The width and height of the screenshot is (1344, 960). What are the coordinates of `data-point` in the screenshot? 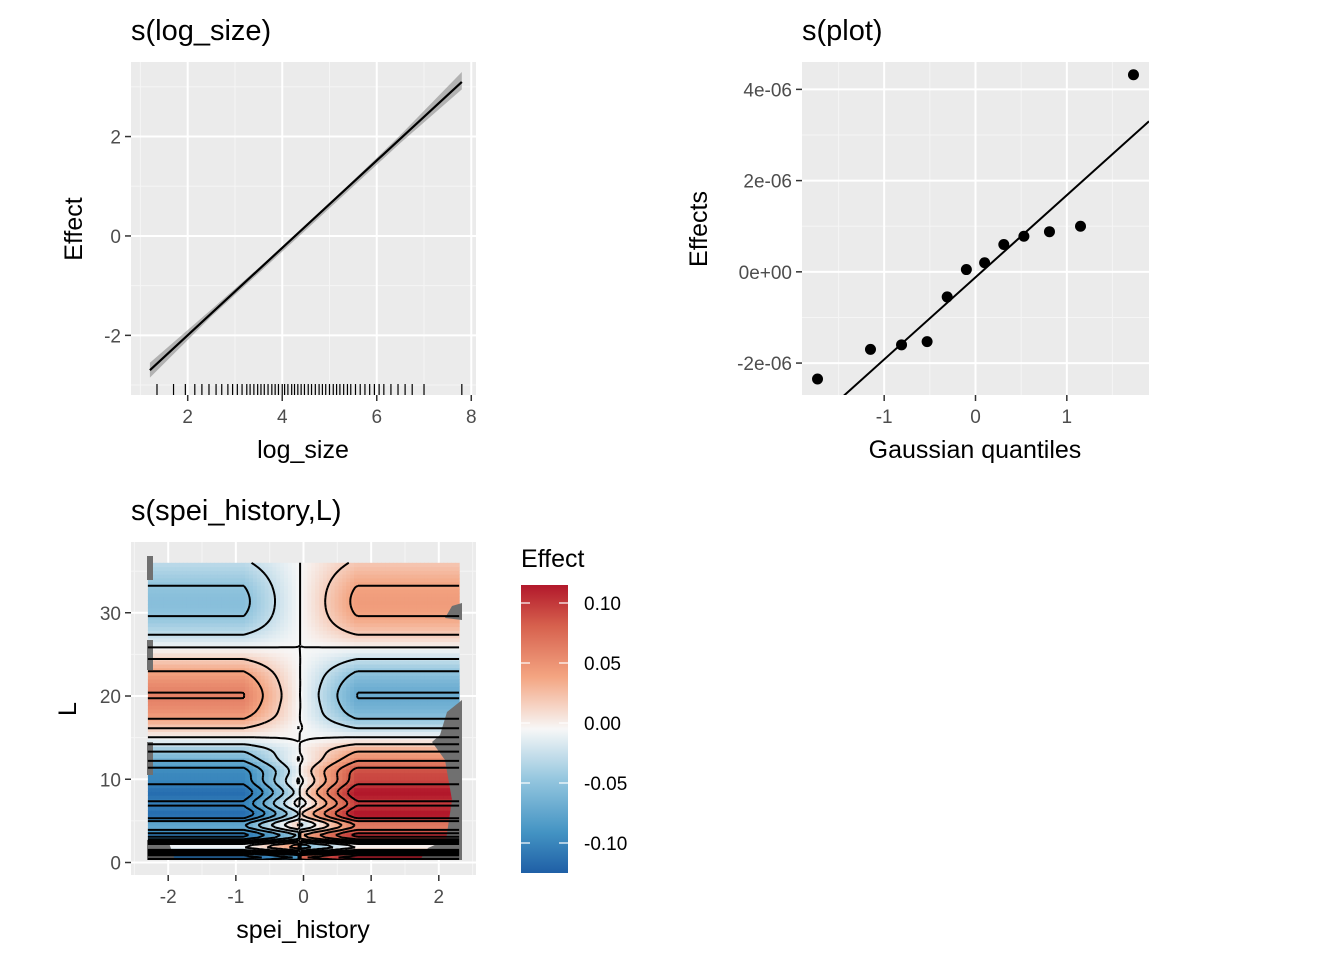 It's located at (1024, 236).